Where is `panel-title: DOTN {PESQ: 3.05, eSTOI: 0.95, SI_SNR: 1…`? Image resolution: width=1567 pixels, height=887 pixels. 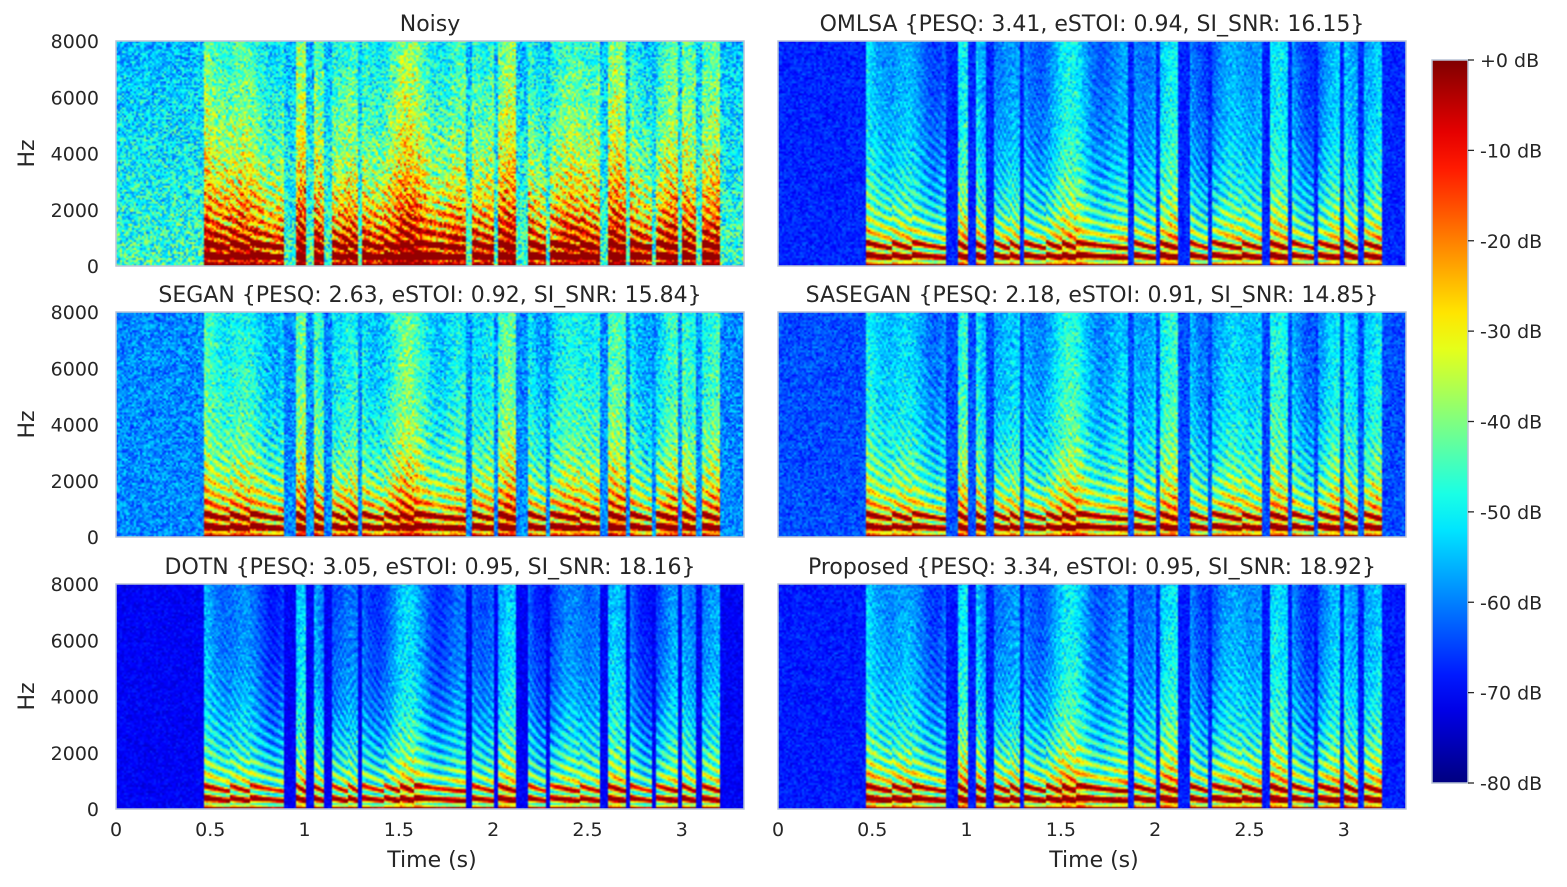
panel-title: DOTN {PESQ: 3.05, eSTOI: 0.95, SI_SNR: 1… is located at coordinates (430, 567).